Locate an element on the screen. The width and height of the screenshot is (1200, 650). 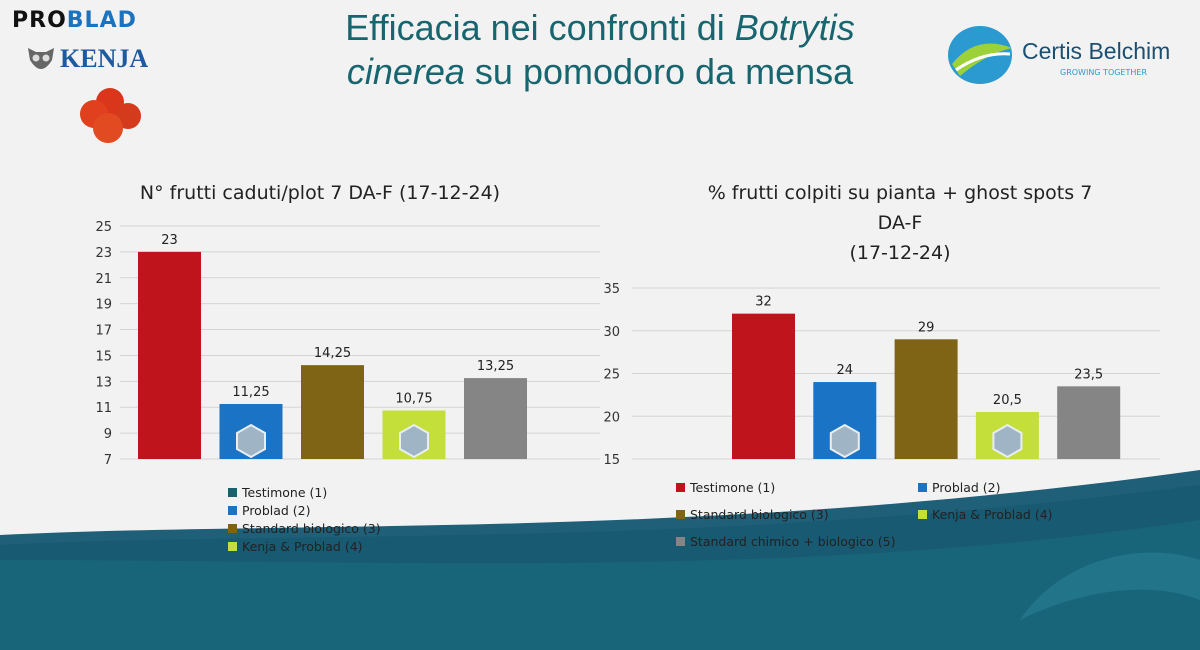
y-tick-label: 35 is located at coordinates (611, 289).